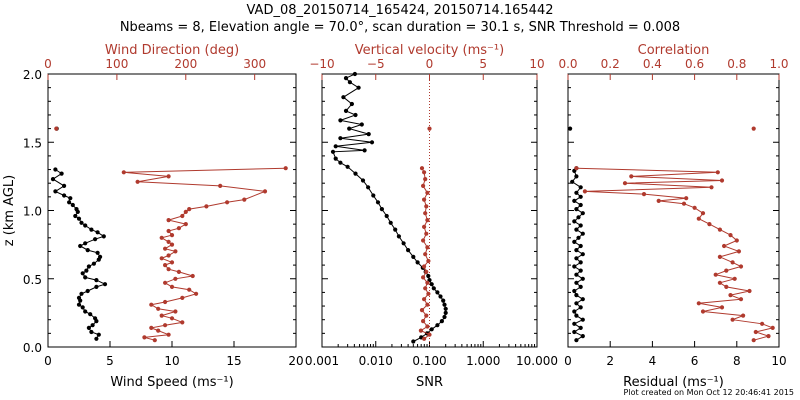 Image resolution: width=800 pixels, height=400 pixels. I want to click on chart-title-line1: VAD_08_20150714_165424, 20150714.165442, so click(400, 10).